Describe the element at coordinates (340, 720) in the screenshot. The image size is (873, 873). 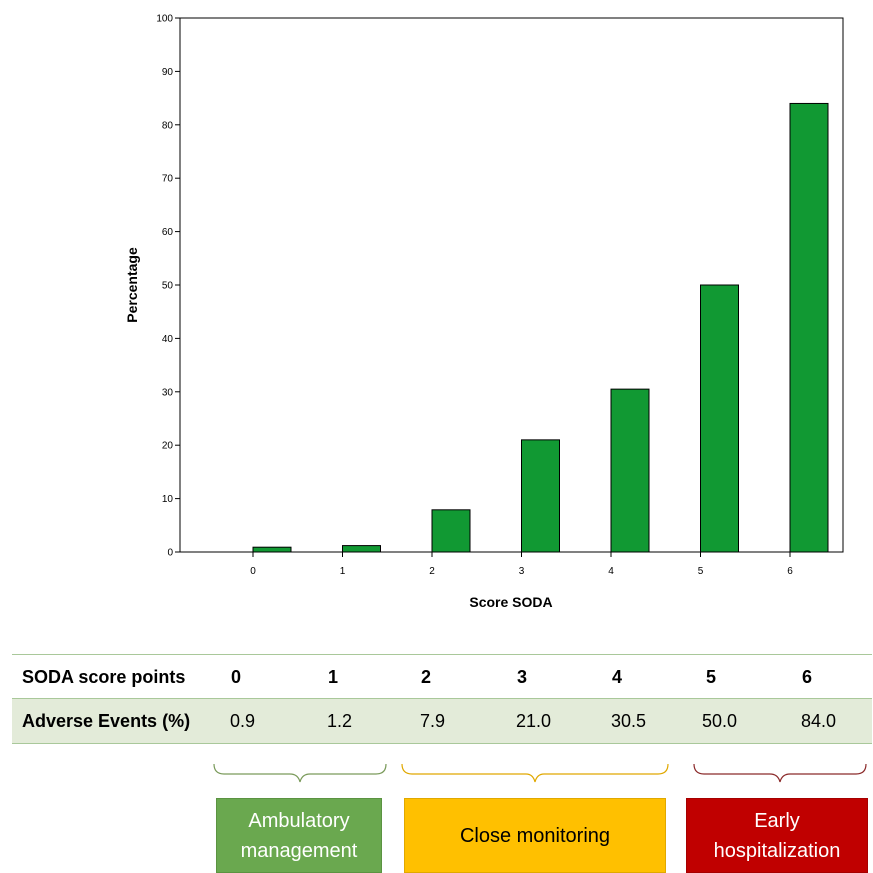
I see `table-data-cell: 1.2` at that location.